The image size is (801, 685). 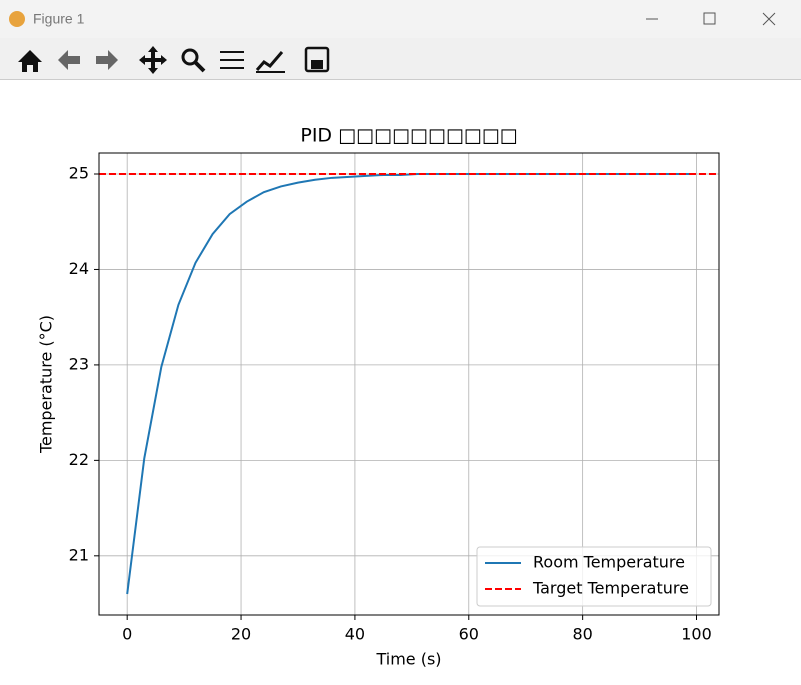 What do you see at coordinates (696, 634) in the screenshot?
I see `x-tick-label: 100` at bounding box center [696, 634].